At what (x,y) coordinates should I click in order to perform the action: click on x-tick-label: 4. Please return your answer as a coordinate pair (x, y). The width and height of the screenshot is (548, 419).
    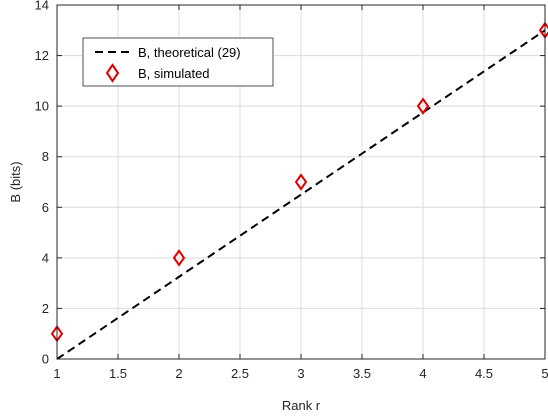
    Looking at the image, I should click on (422, 373).